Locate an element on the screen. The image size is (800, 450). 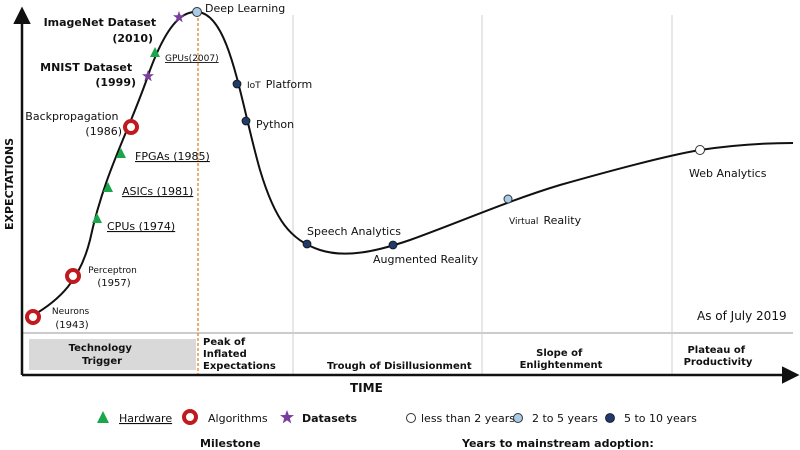
asics-hardware-marker is located at coordinates (108, 187).